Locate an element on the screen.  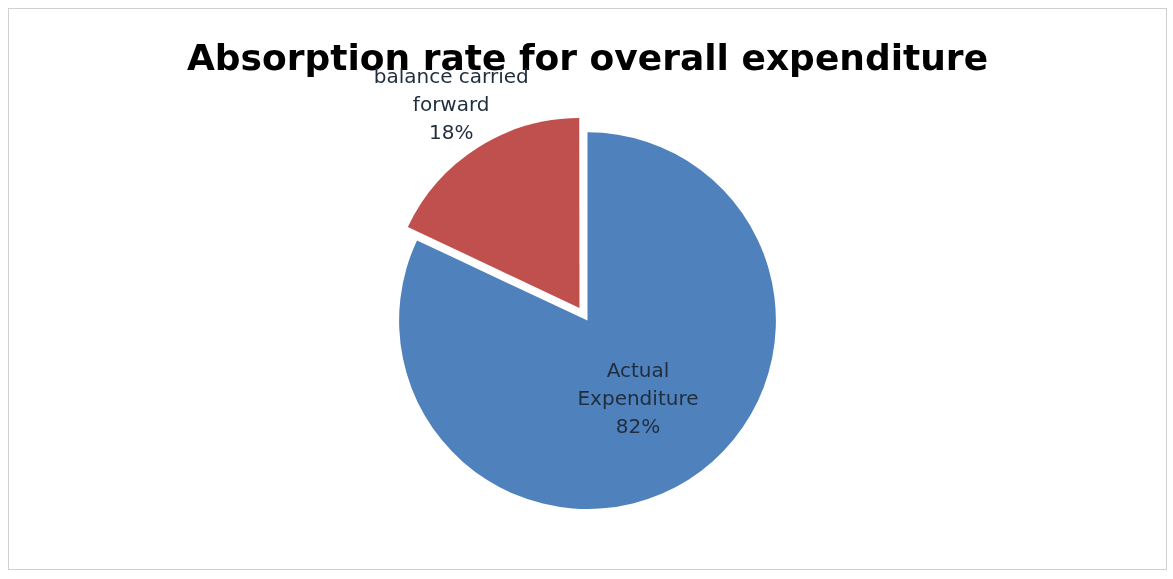
data-label: 82% is located at coordinates (638, 426).